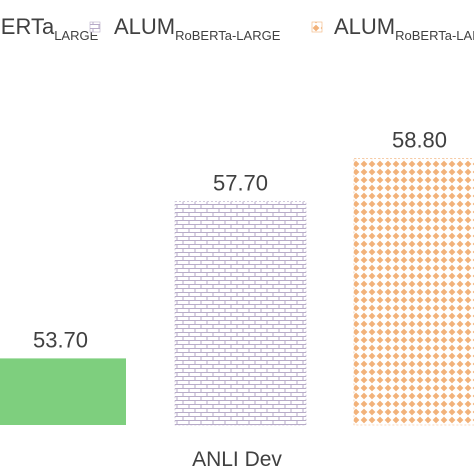 The height and width of the screenshot is (474, 474). I want to click on legend-subscript-series-2: RoBERTa-LARGE, so click(228, 35).